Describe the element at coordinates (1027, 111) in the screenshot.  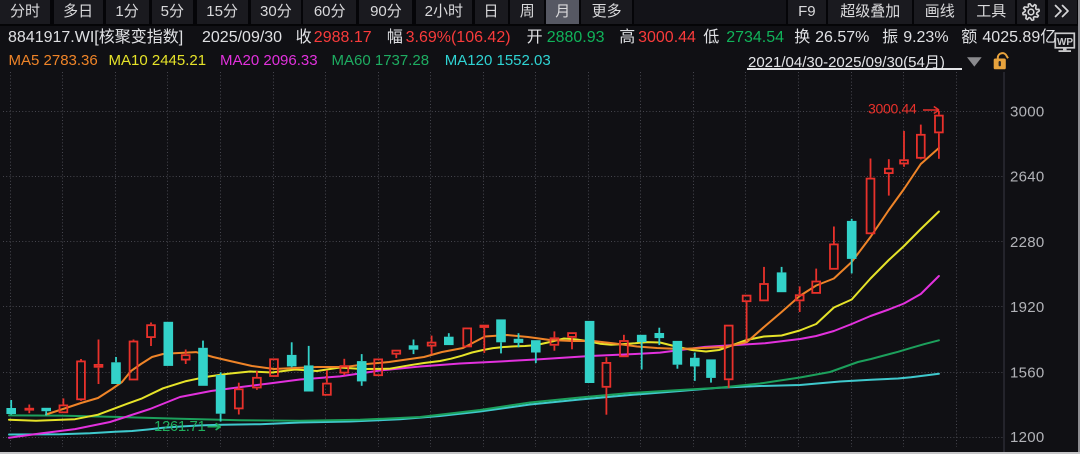
I see `svg-text: 3000` at that location.